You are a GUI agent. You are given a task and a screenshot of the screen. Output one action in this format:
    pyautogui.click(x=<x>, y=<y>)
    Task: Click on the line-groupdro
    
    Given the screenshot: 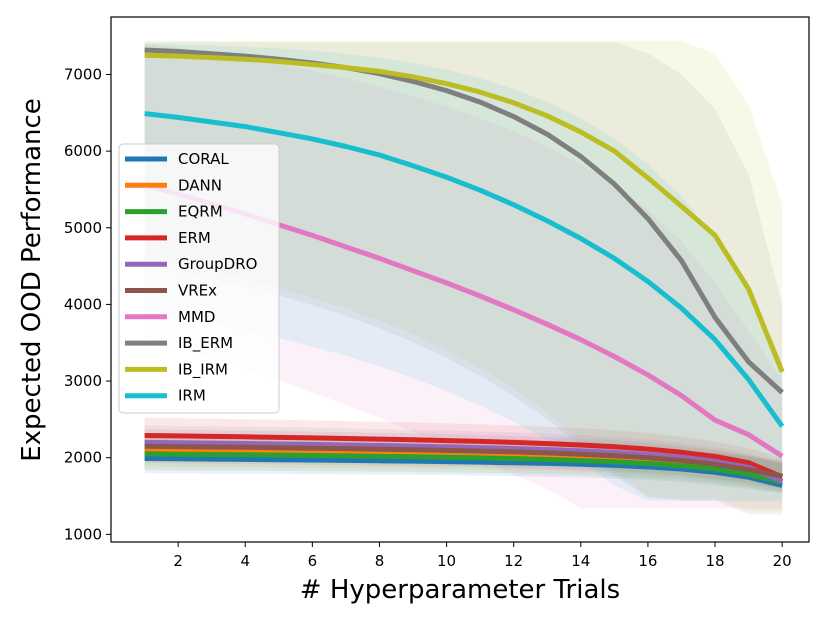 What is the action you would take?
    pyautogui.click(x=464, y=461)
    